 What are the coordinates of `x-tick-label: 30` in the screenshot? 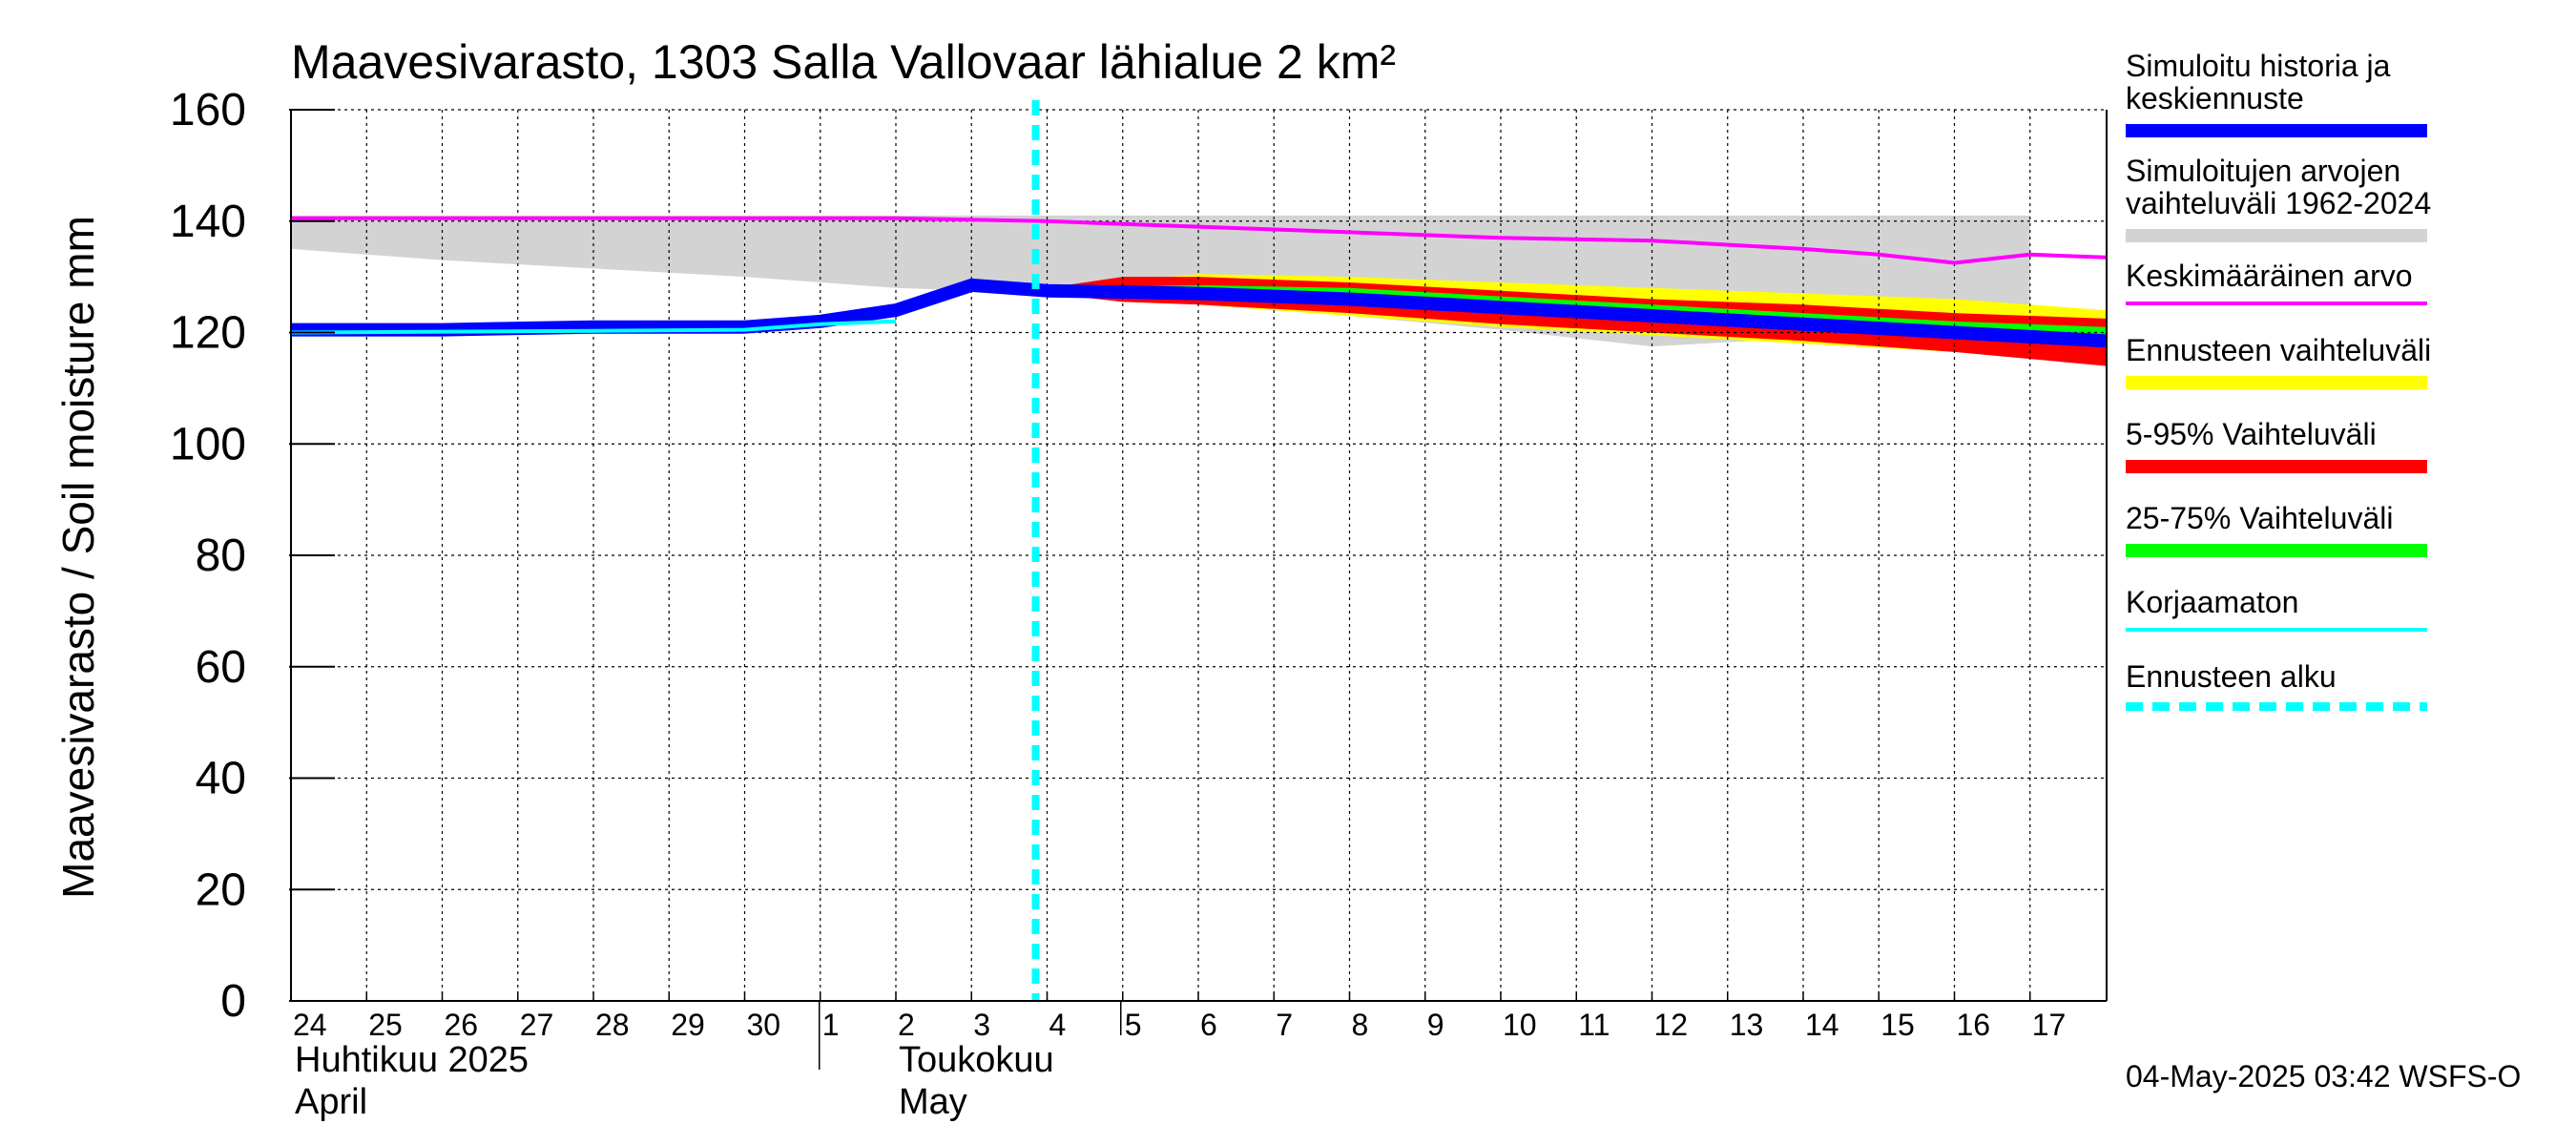 It's located at (764, 1025).